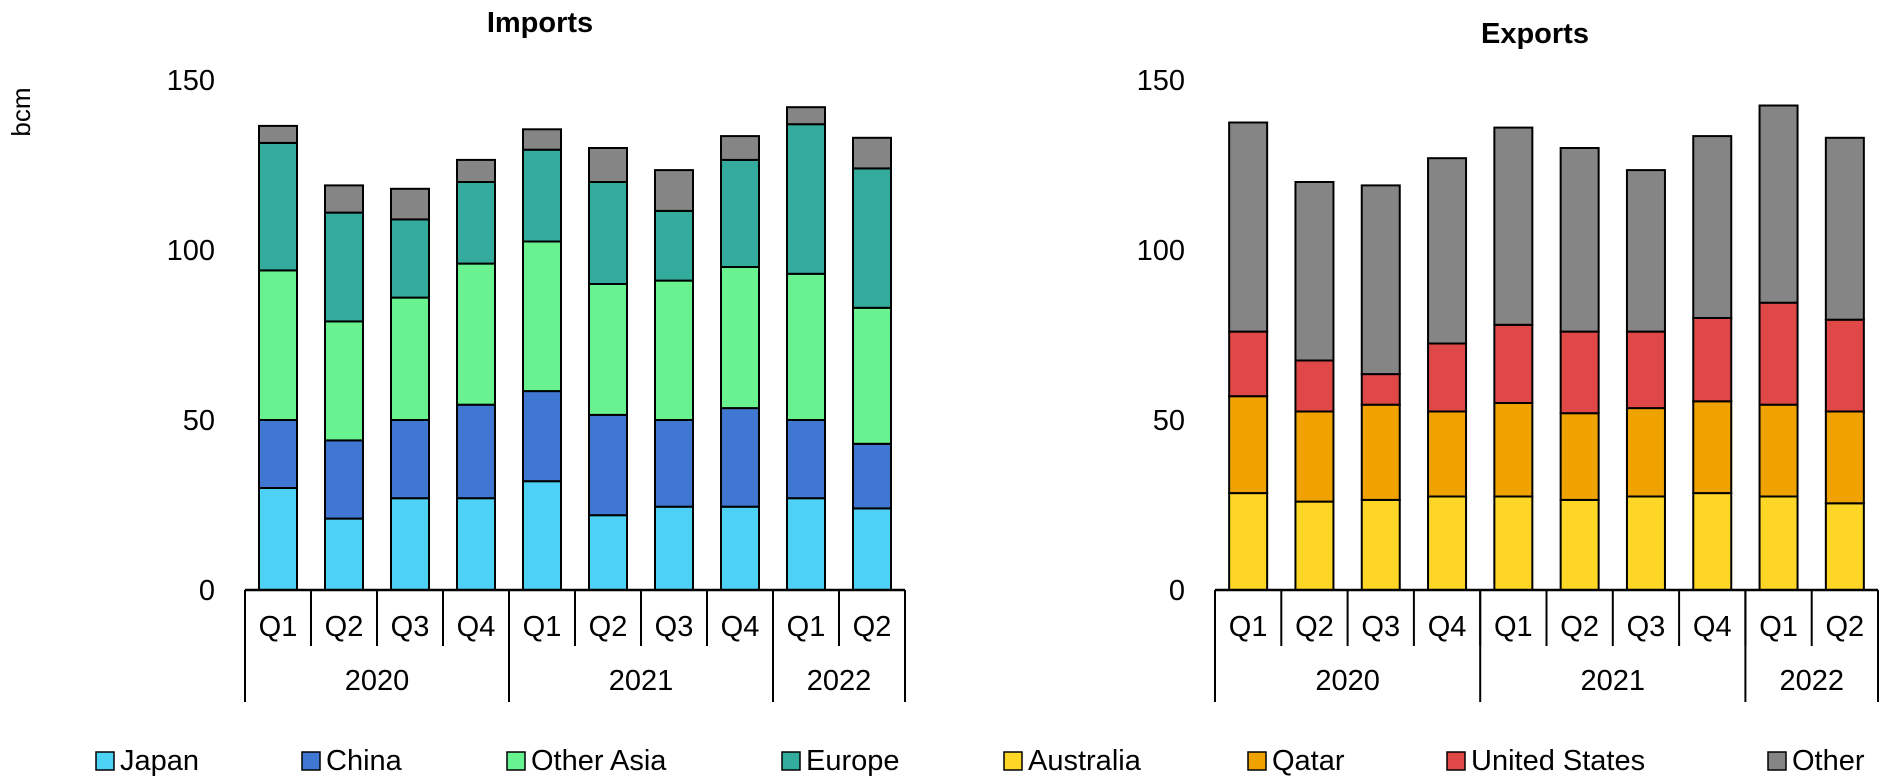 The image size is (1890, 784). I want to click on legend-label-united-states: United States, so click(1558, 761).